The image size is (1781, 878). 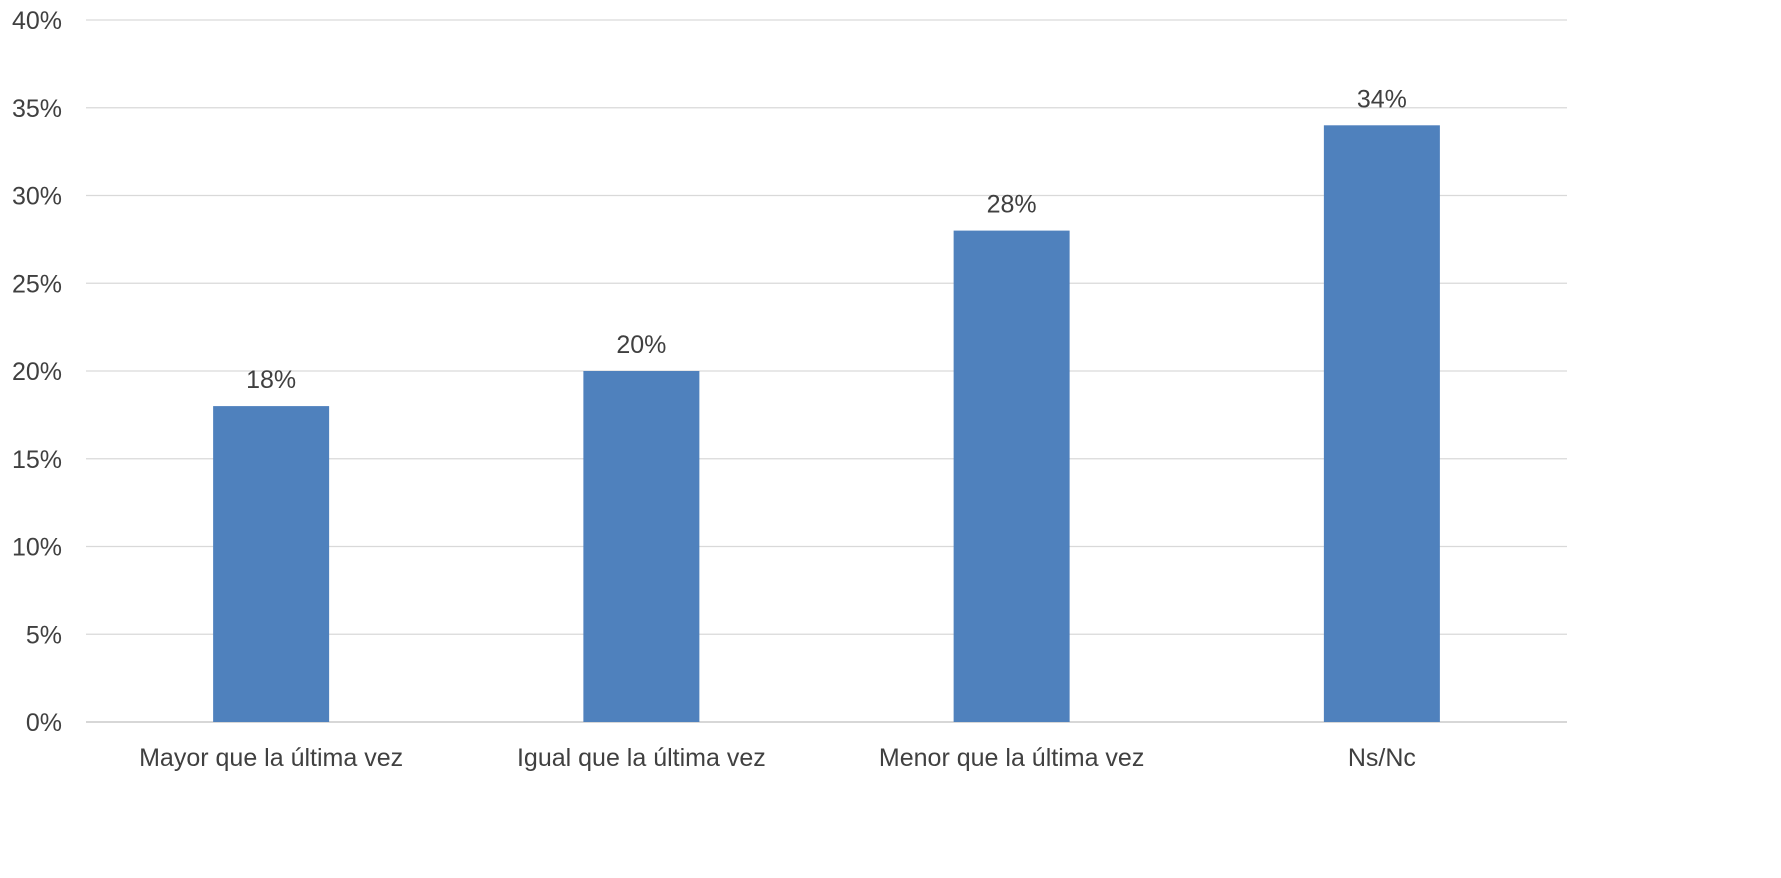 I want to click on y-axis-ticks: 0% 5% 10% 15% 20% 25% 30% 35% 40%, so click(x=37, y=372).